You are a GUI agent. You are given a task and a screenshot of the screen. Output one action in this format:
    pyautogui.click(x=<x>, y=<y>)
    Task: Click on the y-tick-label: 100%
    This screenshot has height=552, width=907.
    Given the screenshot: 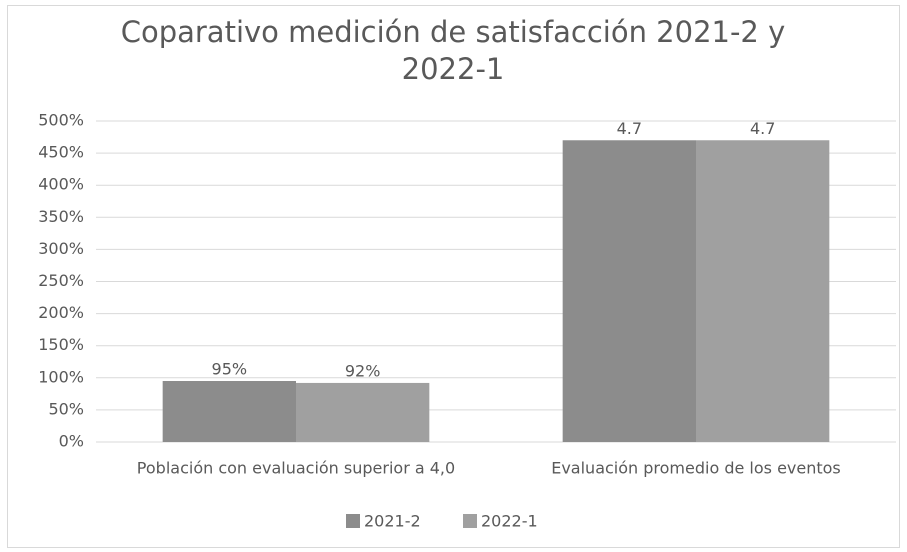 What is the action you would take?
    pyautogui.click(x=61, y=376)
    